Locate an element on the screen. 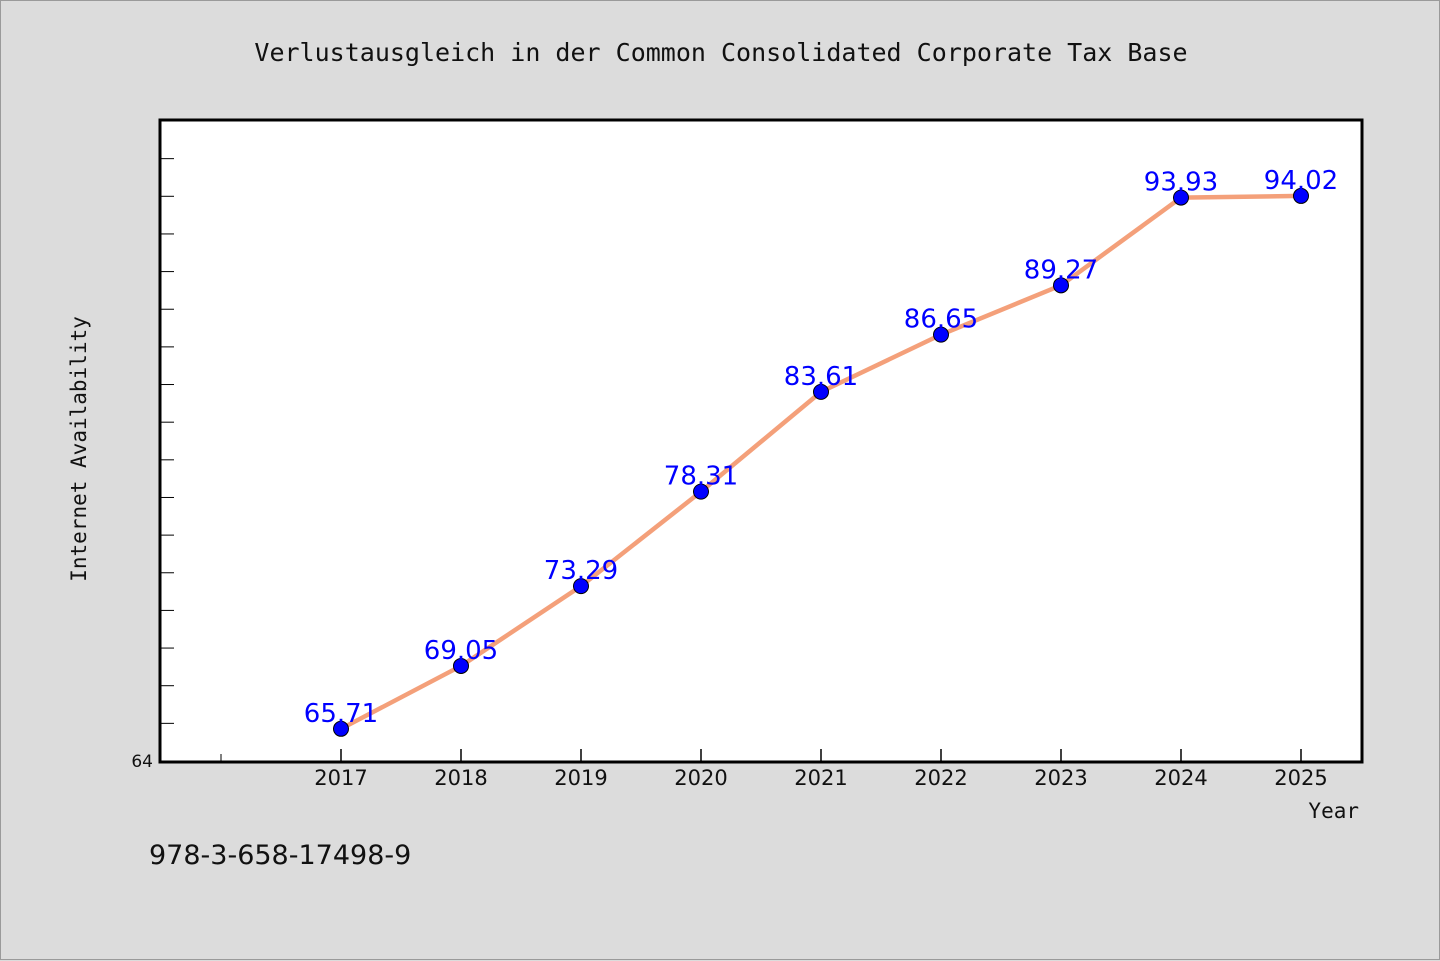 This screenshot has height=961, width=1440. data-label: 65.71 is located at coordinates (341, 714).